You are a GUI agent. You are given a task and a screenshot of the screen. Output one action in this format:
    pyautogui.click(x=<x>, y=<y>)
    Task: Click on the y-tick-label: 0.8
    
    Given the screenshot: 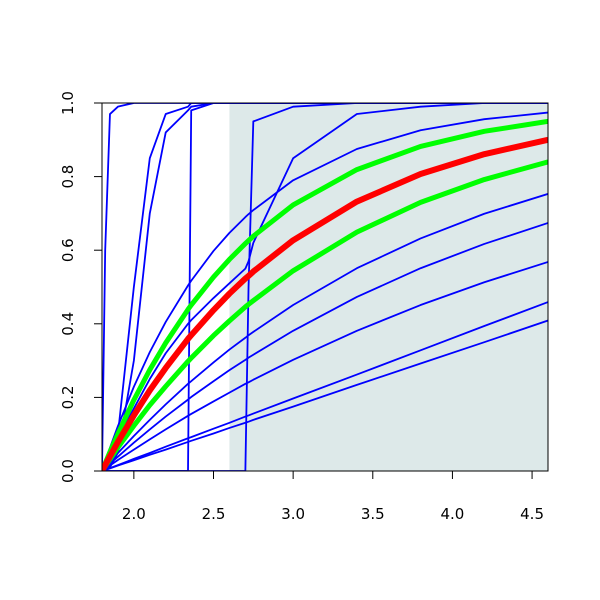 What is the action you would take?
    pyautogui.click(x=68, y=177)
    